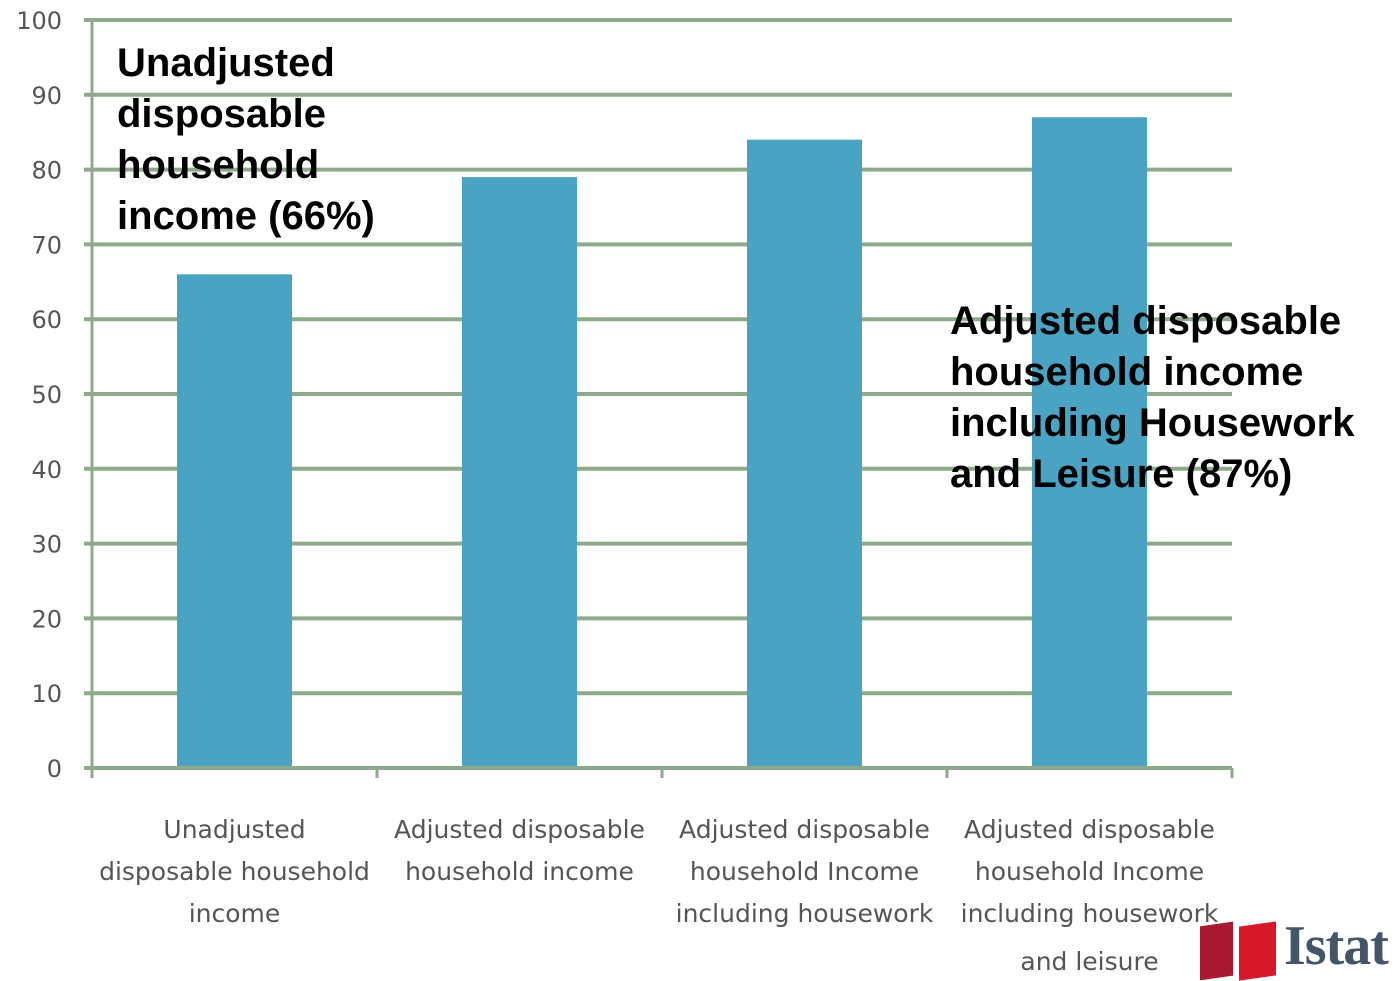 This screenshot has width=1398, height=981. What do you see at coordinates (54, 769) in the screenshot?
I see `y-tick-label: 0` at bounding box center [54, 769].